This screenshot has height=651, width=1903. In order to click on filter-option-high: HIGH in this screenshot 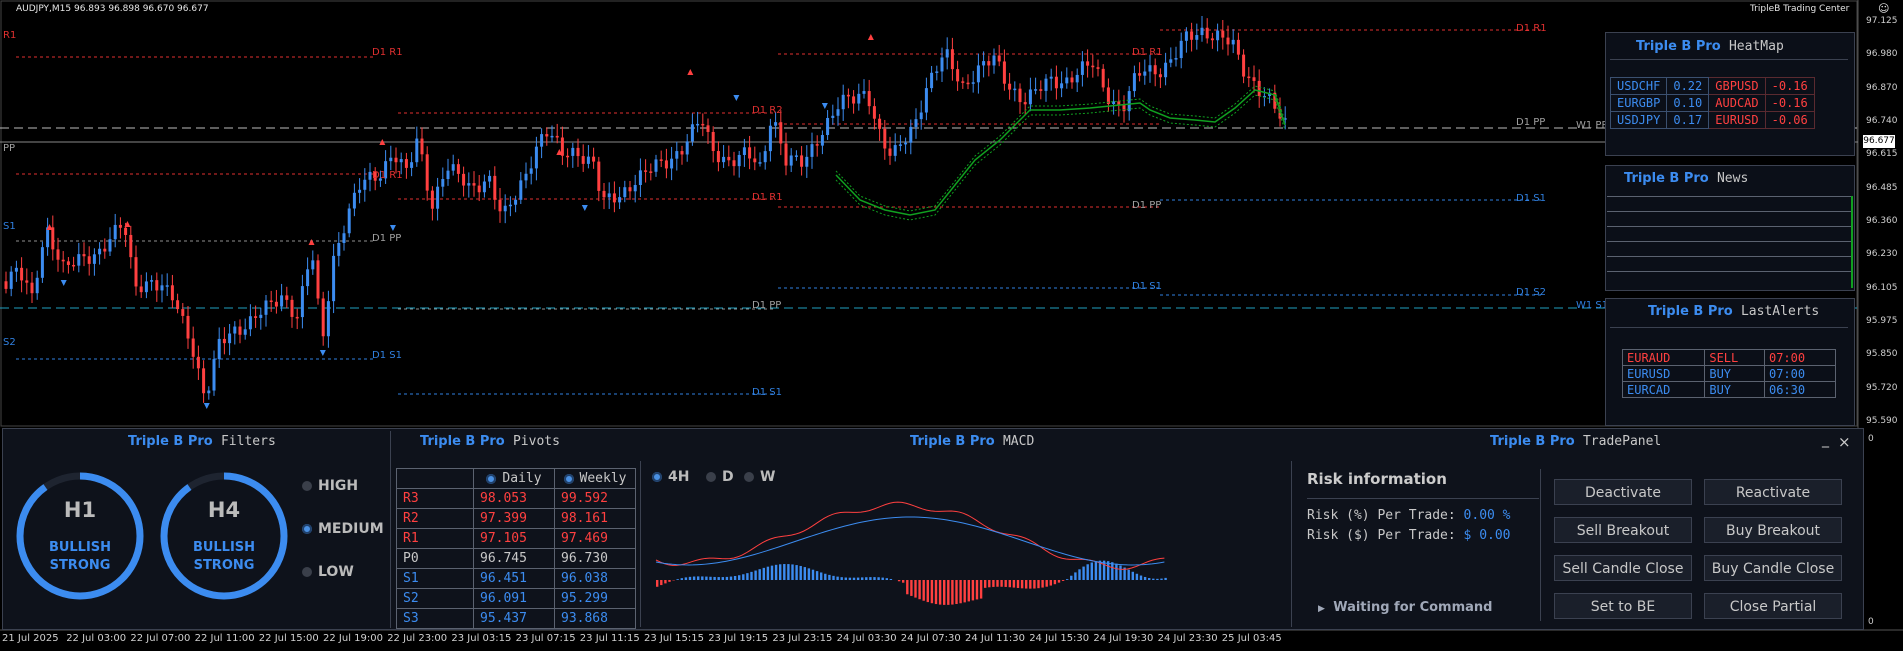, I will do `click(330, 486)`.